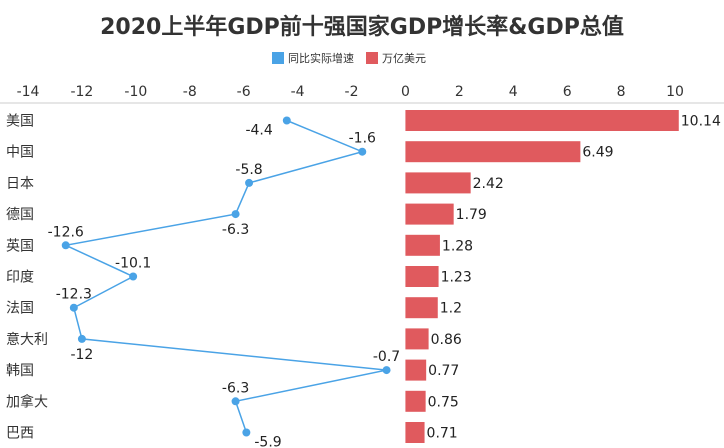 This screenshot has height=448, width=724. Describe the element at coordinates (74, 295) in the screenshot. I see `growth-point-label: -12.3` at that location.